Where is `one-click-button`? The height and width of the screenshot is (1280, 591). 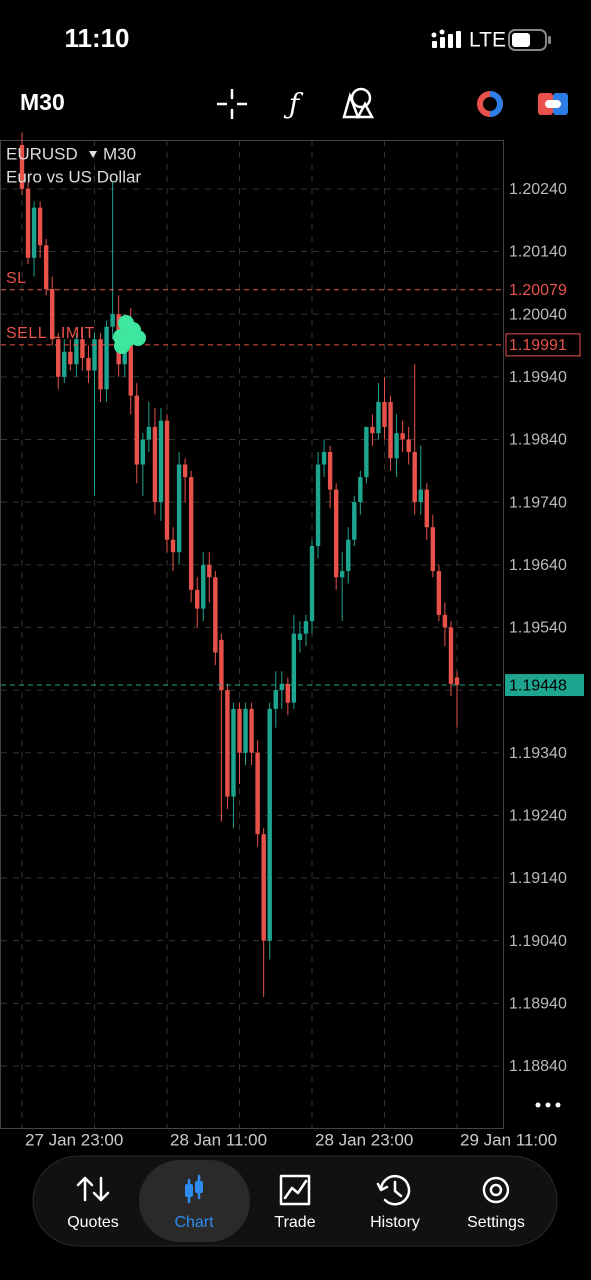
one-click-button is located at coordinates (553, 104).